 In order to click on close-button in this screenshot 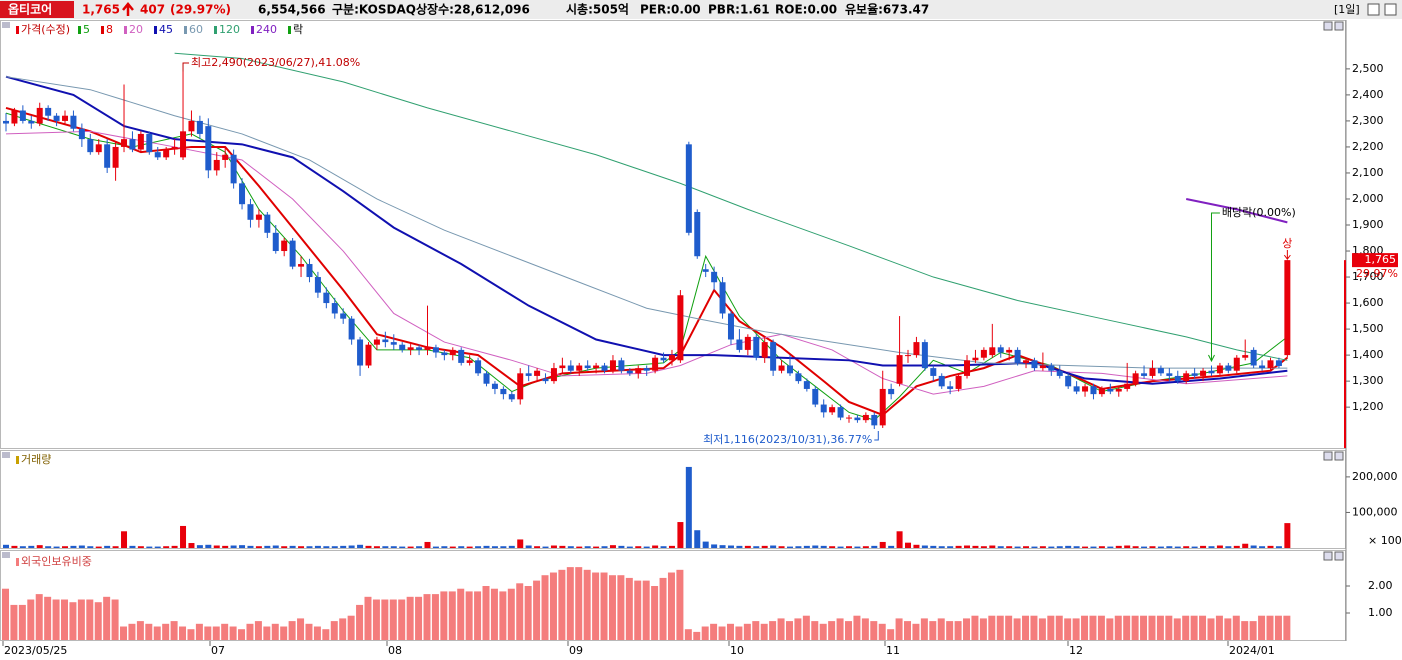, I will do `click(1390, 9)`.